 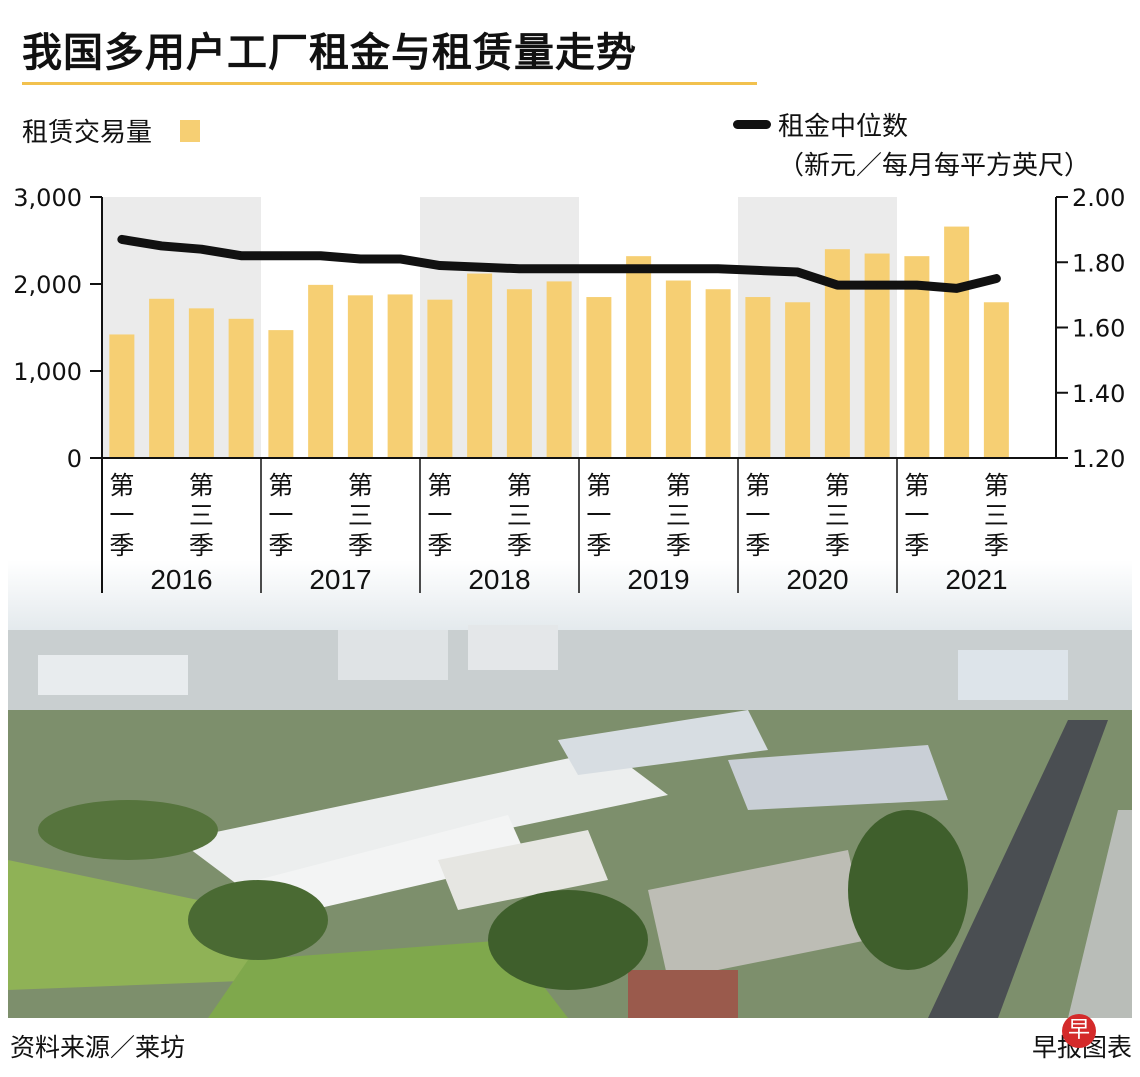 I want to click on legend-bar-swatch, so click(x=190, y=131).